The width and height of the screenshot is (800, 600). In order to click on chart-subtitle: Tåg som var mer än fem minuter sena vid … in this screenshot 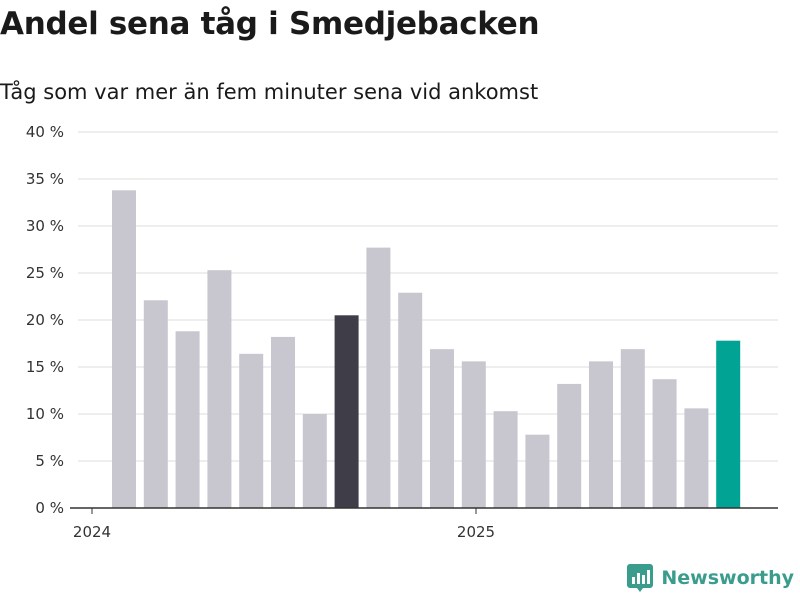, I will do `click(269, 92)`.